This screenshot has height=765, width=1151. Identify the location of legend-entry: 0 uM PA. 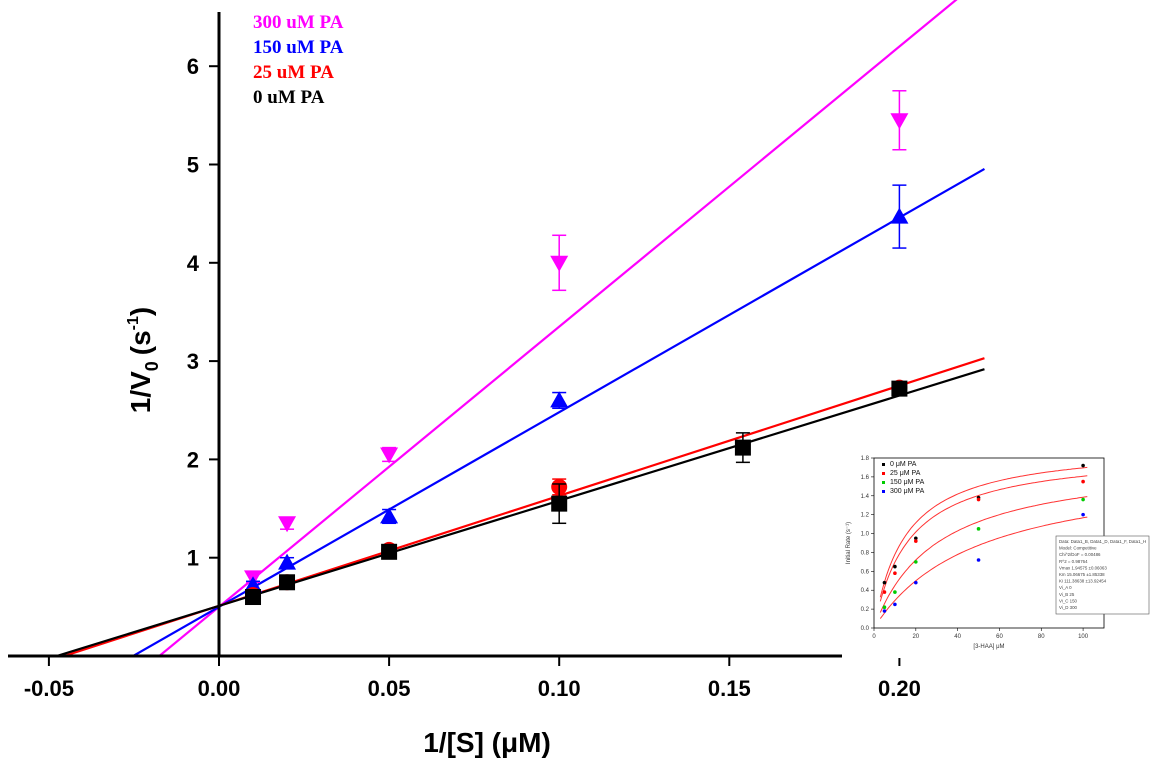
(289, 97).